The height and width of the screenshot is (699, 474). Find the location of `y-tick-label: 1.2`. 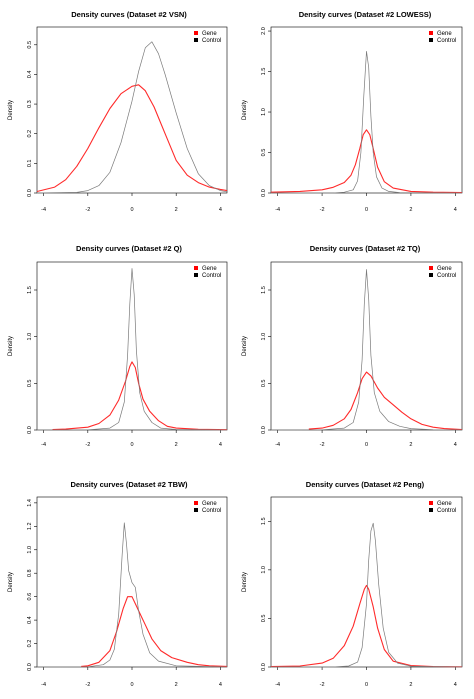

y-tick-label: 1.2 is located at coordinates (30, 526).